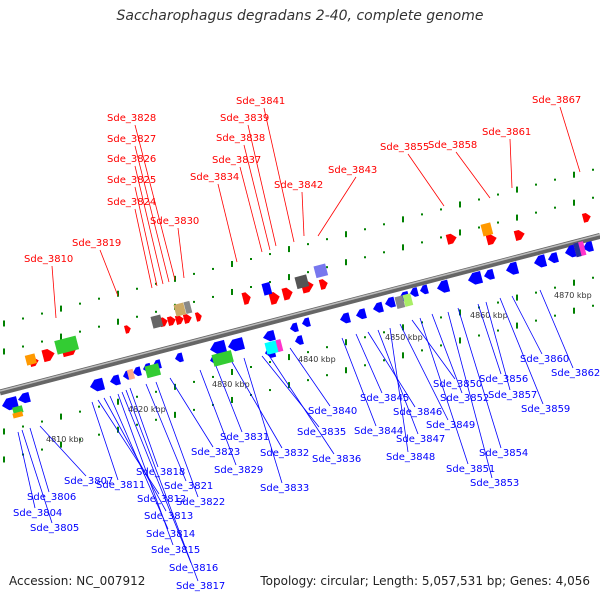 This screenshot has width=600, height=600. Describe the element at coordinates (170, 534) in the screenshot. I see `gene-label: Sde_3814` at that location.